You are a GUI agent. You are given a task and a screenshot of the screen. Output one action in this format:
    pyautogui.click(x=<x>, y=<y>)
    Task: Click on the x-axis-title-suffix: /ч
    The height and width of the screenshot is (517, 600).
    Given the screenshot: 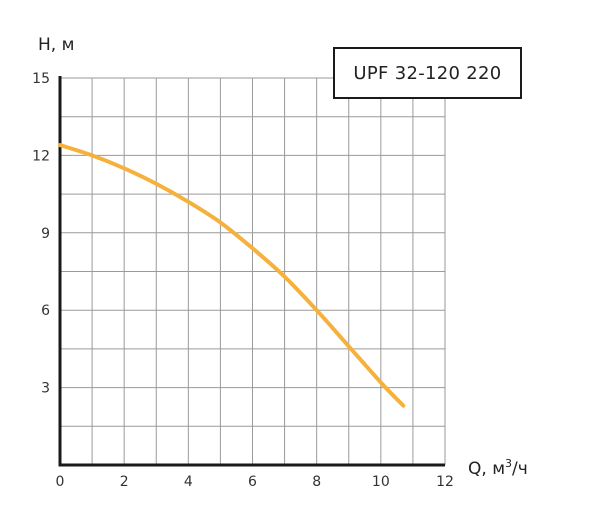 What is the action you would take?
    pyautogui.click(x=520, y=469)
    